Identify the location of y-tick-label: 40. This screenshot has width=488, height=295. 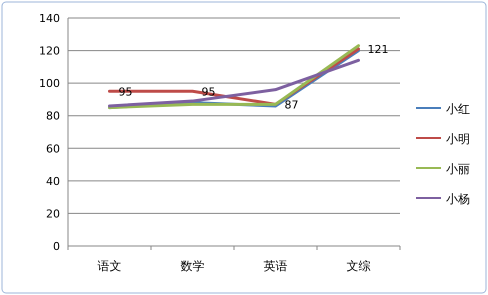
(53, 181).